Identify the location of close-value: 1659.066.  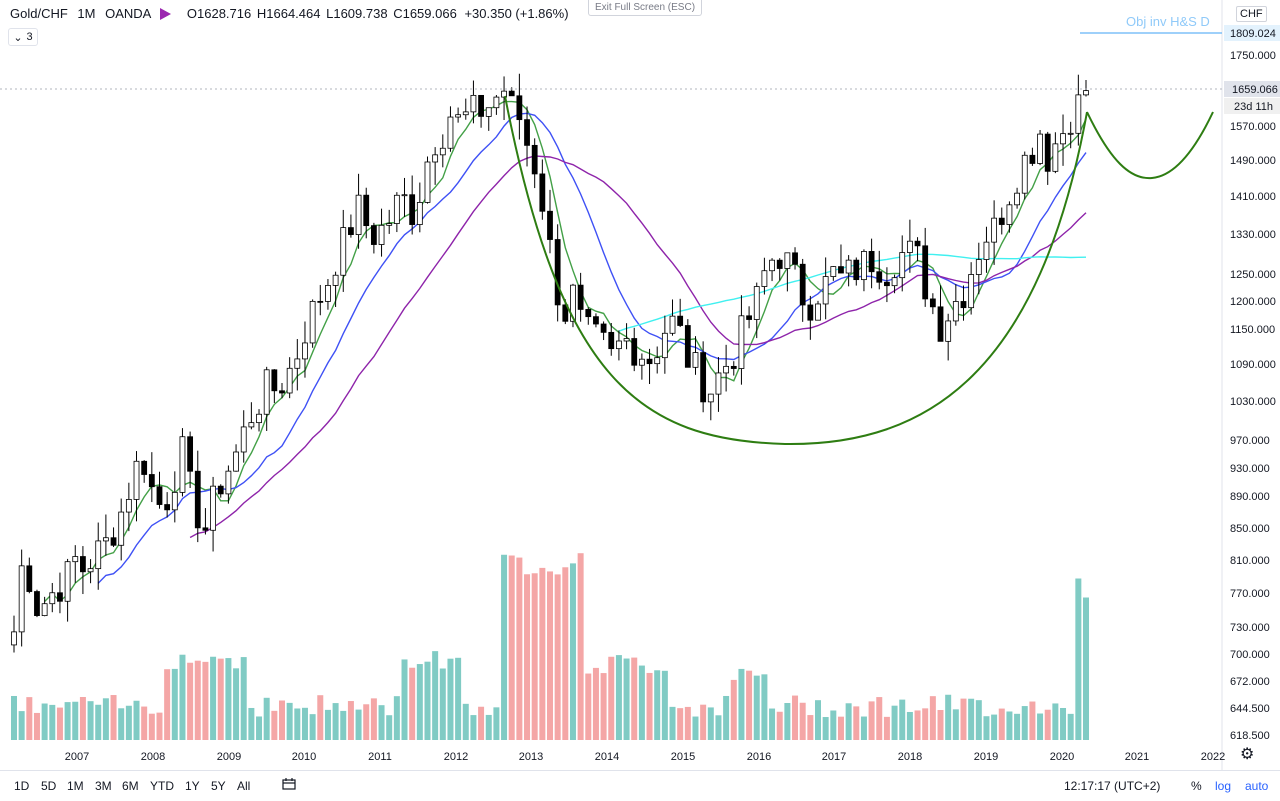
(429, 13).